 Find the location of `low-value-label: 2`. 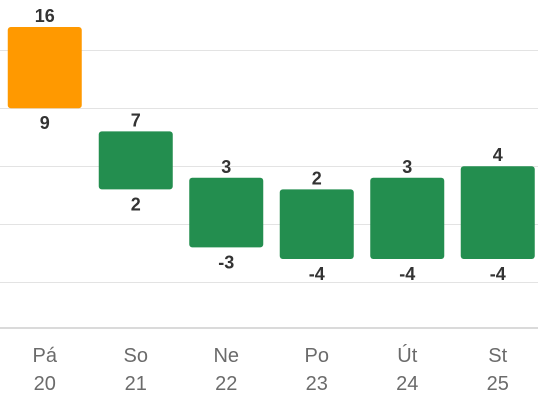

low-value-label: 2 is located at coordinates (136, 204).